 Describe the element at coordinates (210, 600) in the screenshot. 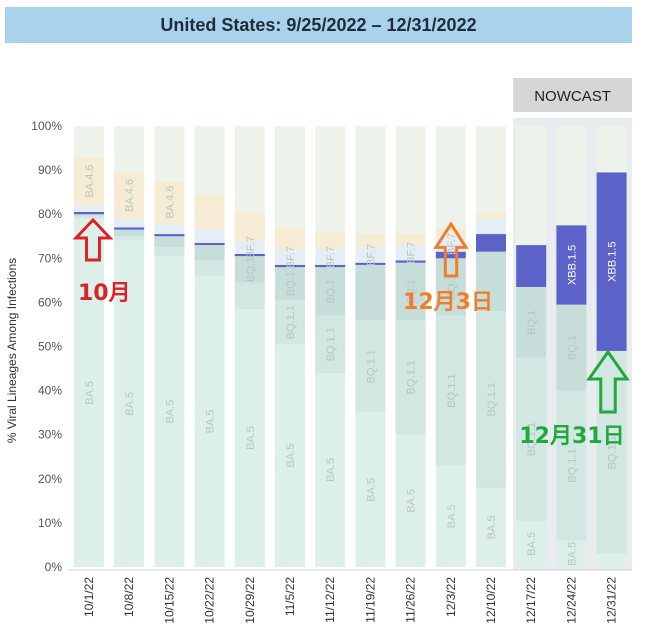

I see `x-tick-label: 10/22/22` at that location.